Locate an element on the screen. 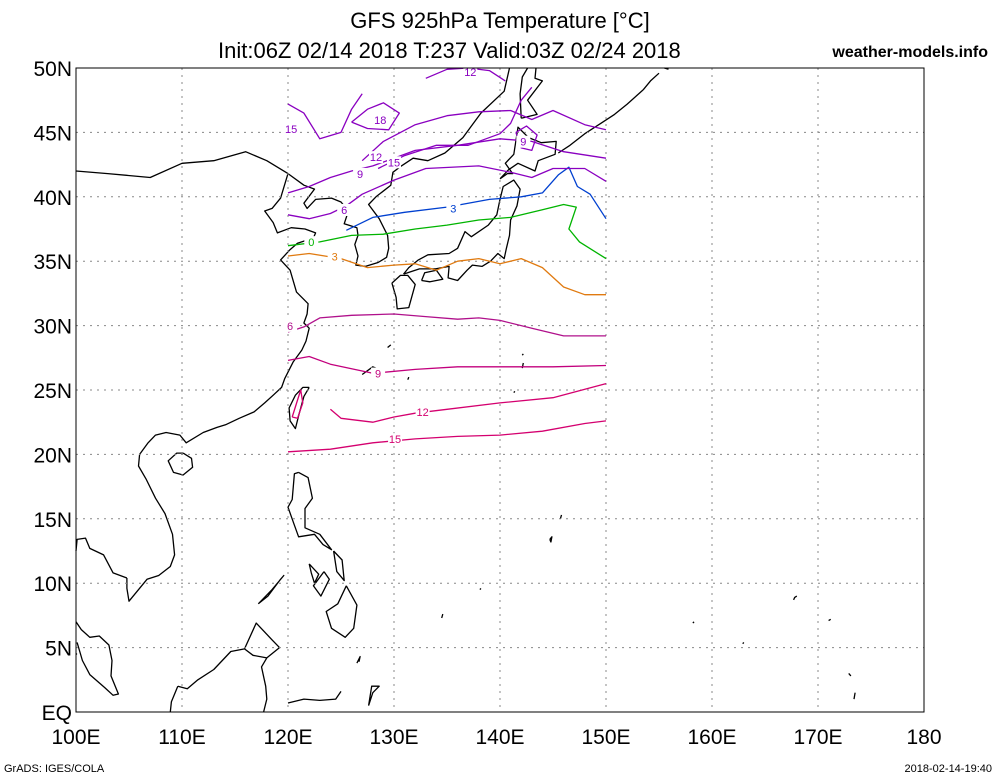 The height and width of the screenshot is (779, 1000). lat-tick-45: 45N is located at coordinates (52, 133).